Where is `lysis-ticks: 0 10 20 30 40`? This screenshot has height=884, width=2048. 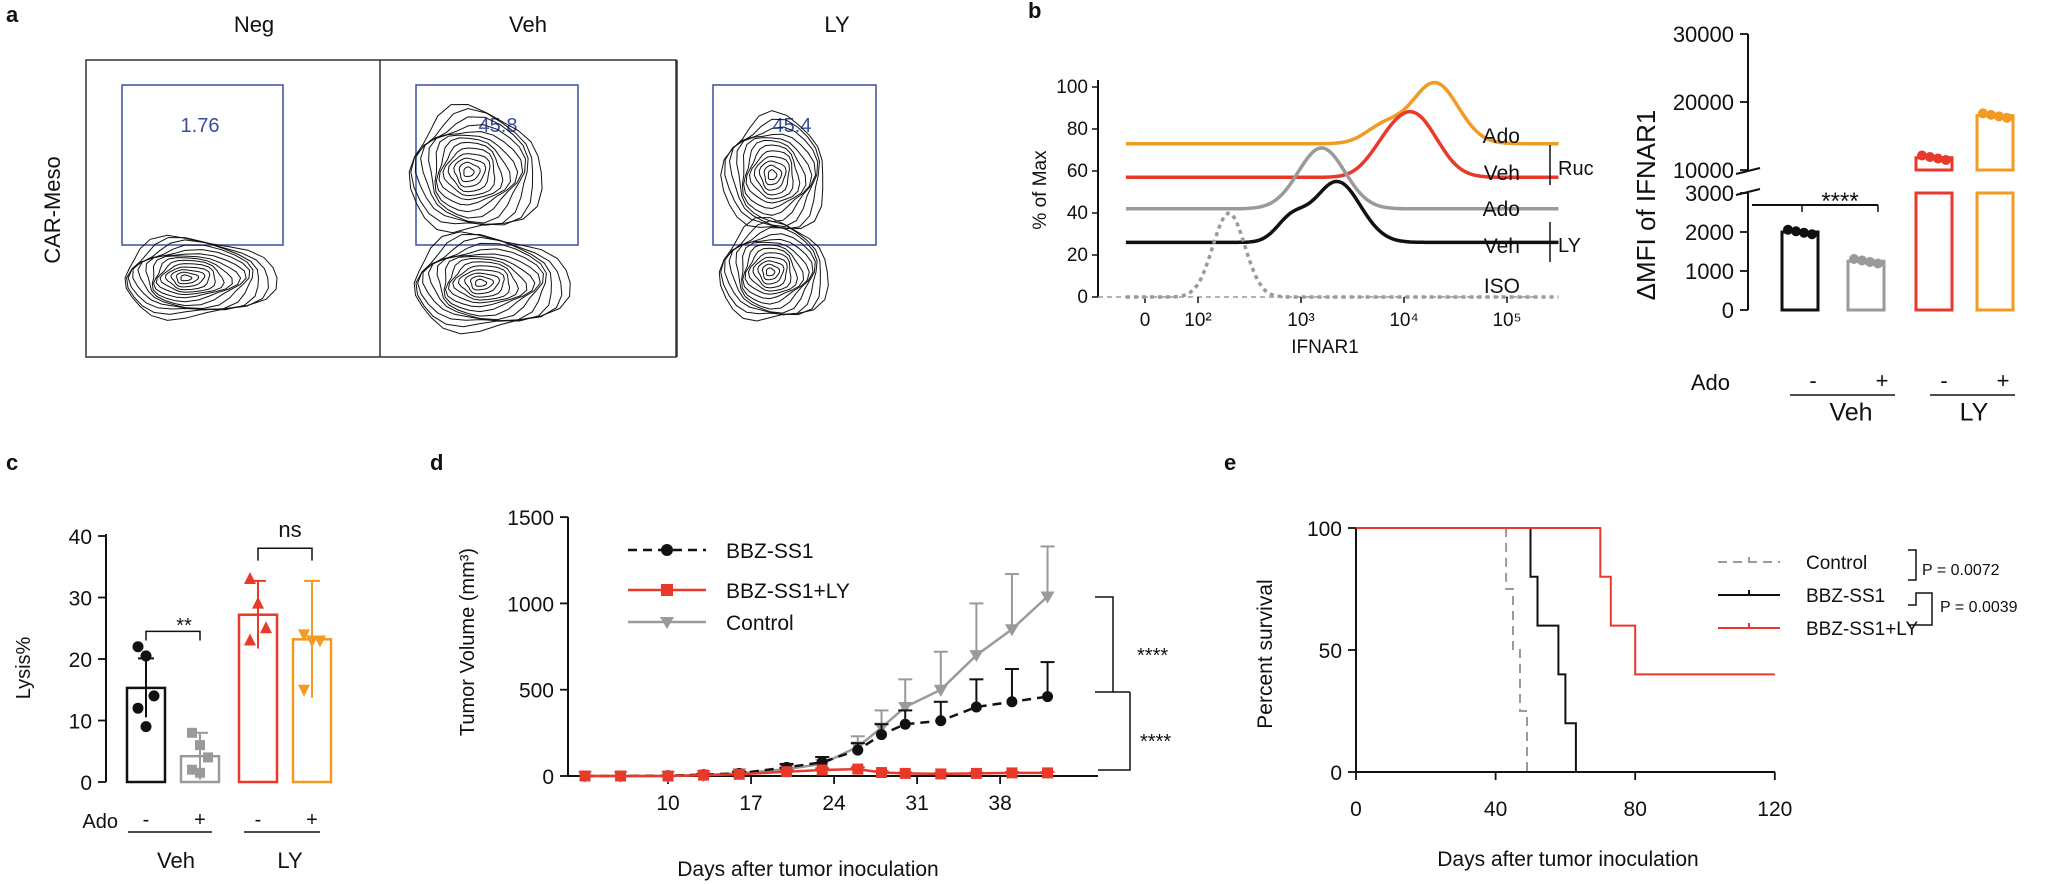 lysis-ticks: 0 10 20 30 40 is located at coordinates (87, 660).